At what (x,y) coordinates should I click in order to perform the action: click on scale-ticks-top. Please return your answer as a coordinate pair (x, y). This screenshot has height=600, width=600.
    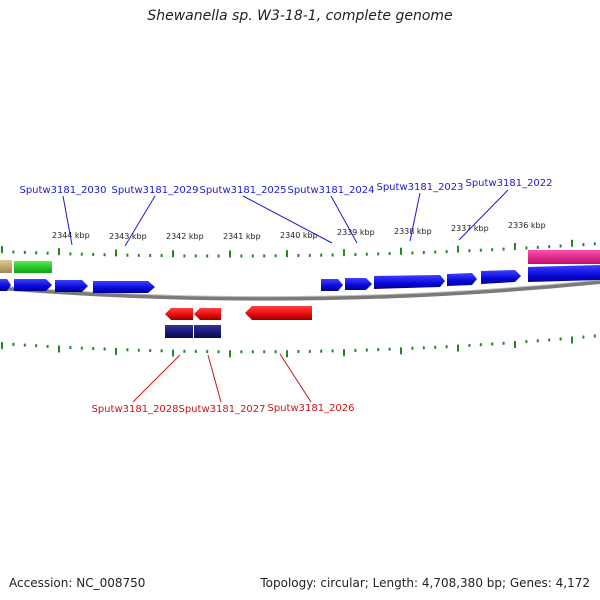
    Looking at the image, I should click on (298, 248).